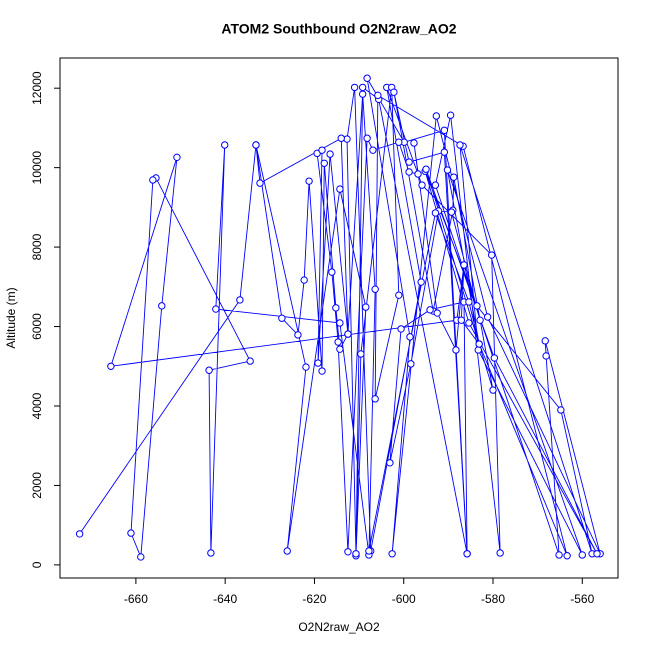  Describe the element at coordinates (338, 29) in the screenshot. I see `chart-title: ATOM2 Southbound O2N2raw_AO2` at that location.